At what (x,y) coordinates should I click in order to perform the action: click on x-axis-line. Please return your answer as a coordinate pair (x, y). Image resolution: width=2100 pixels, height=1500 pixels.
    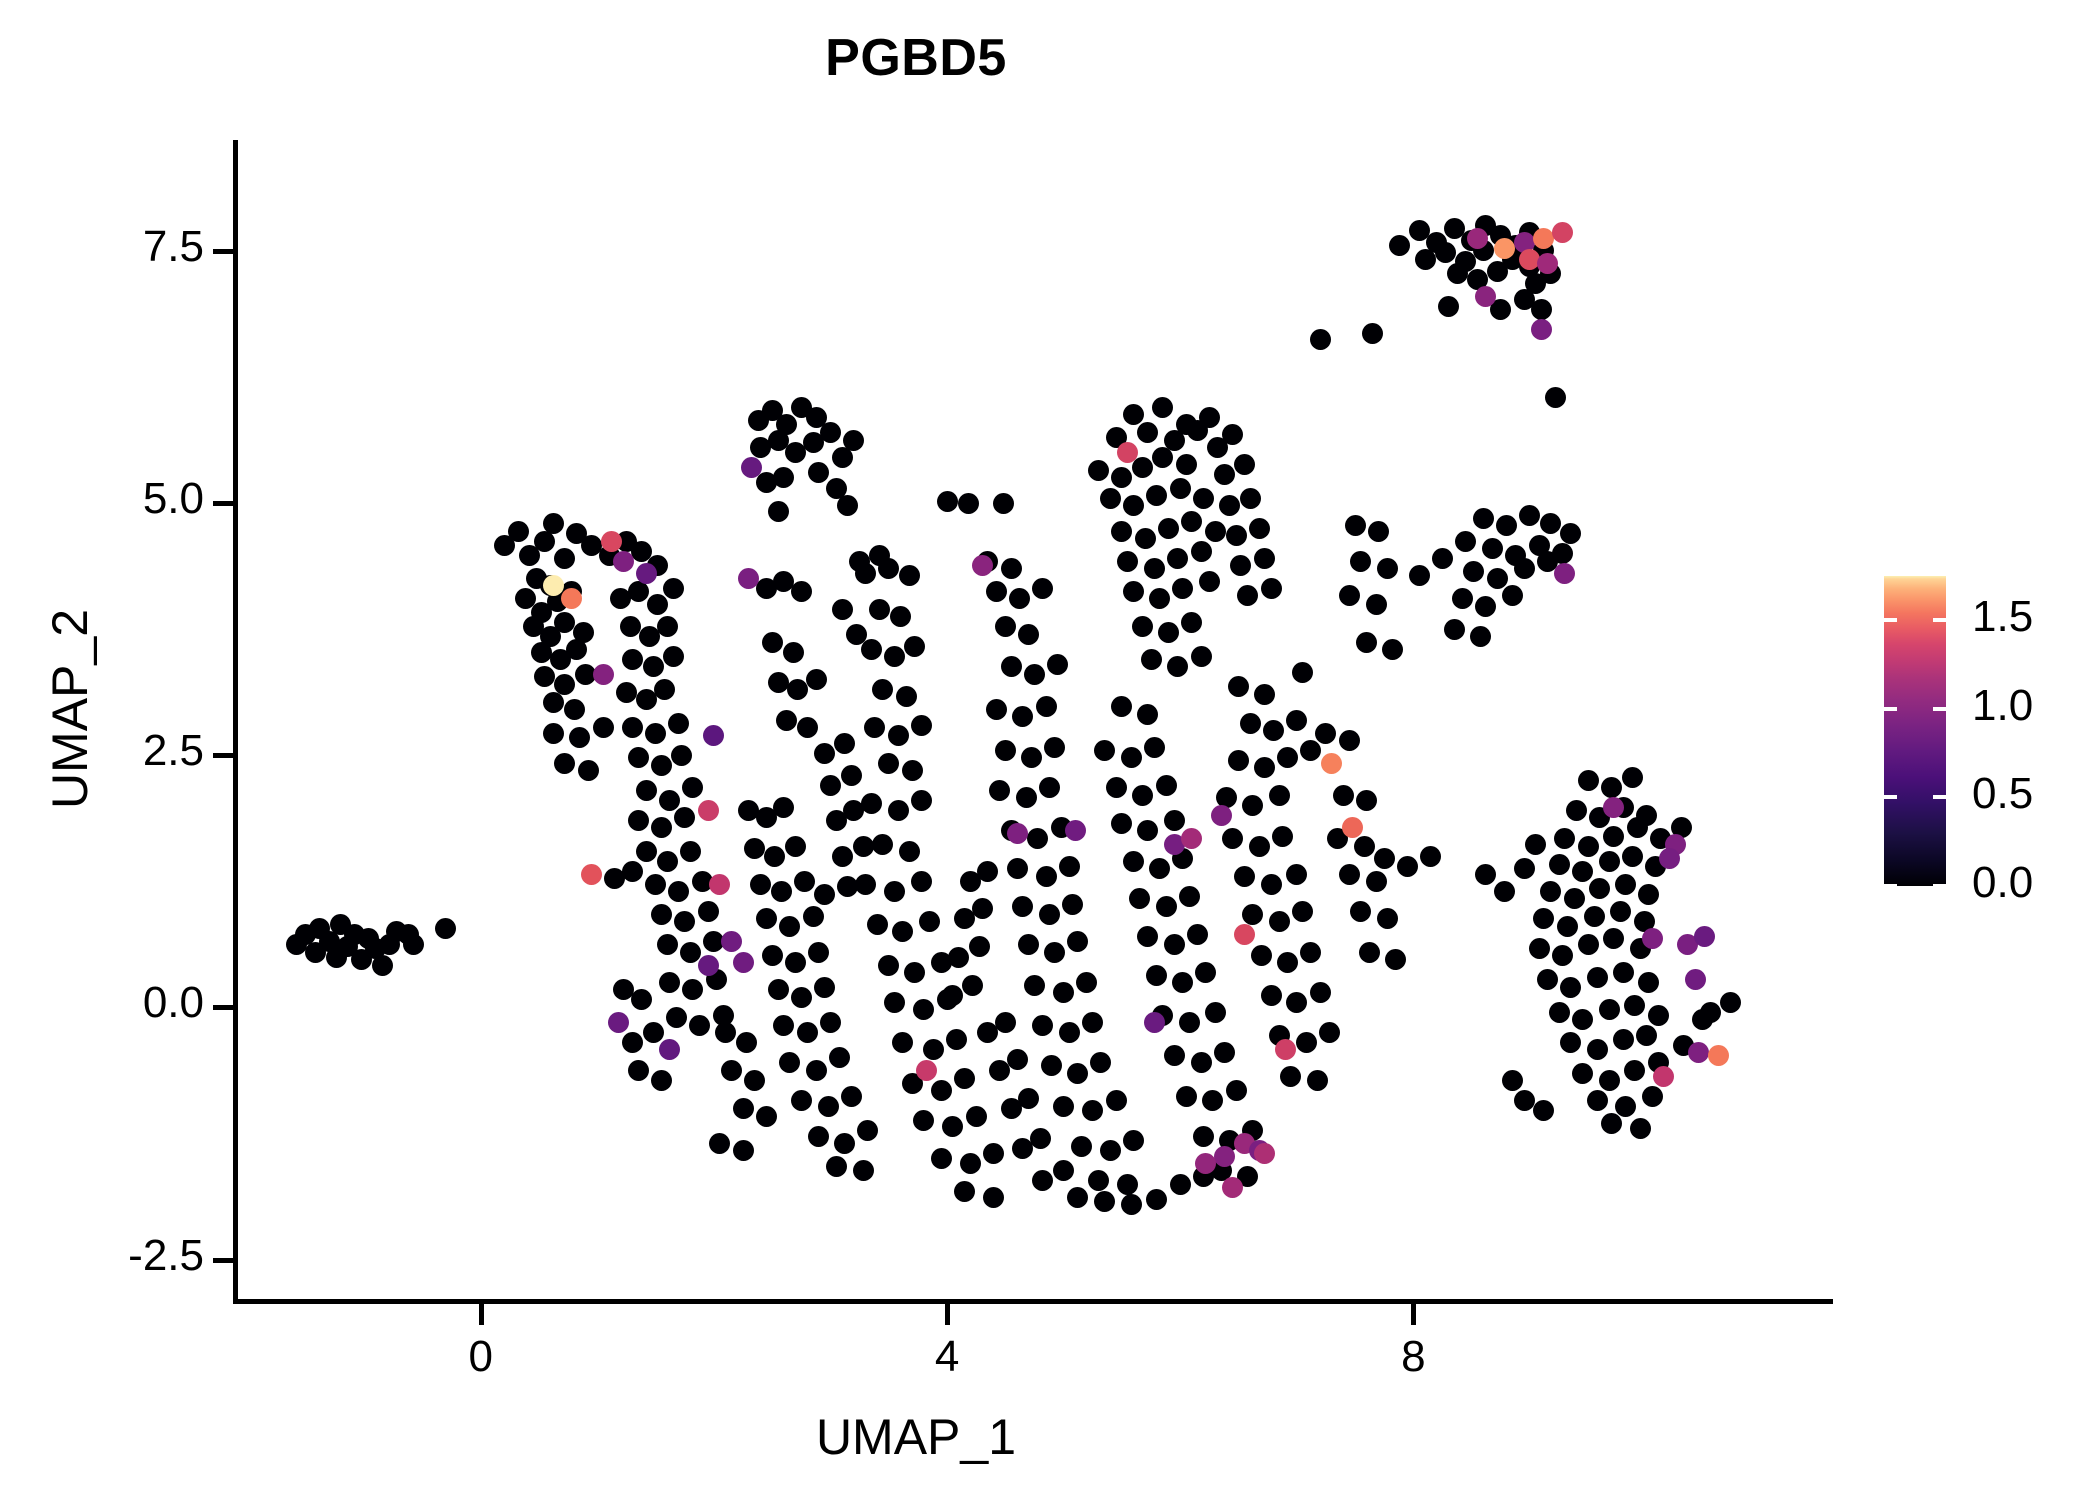
    Looking at the image, I should click on (1033, 1301).